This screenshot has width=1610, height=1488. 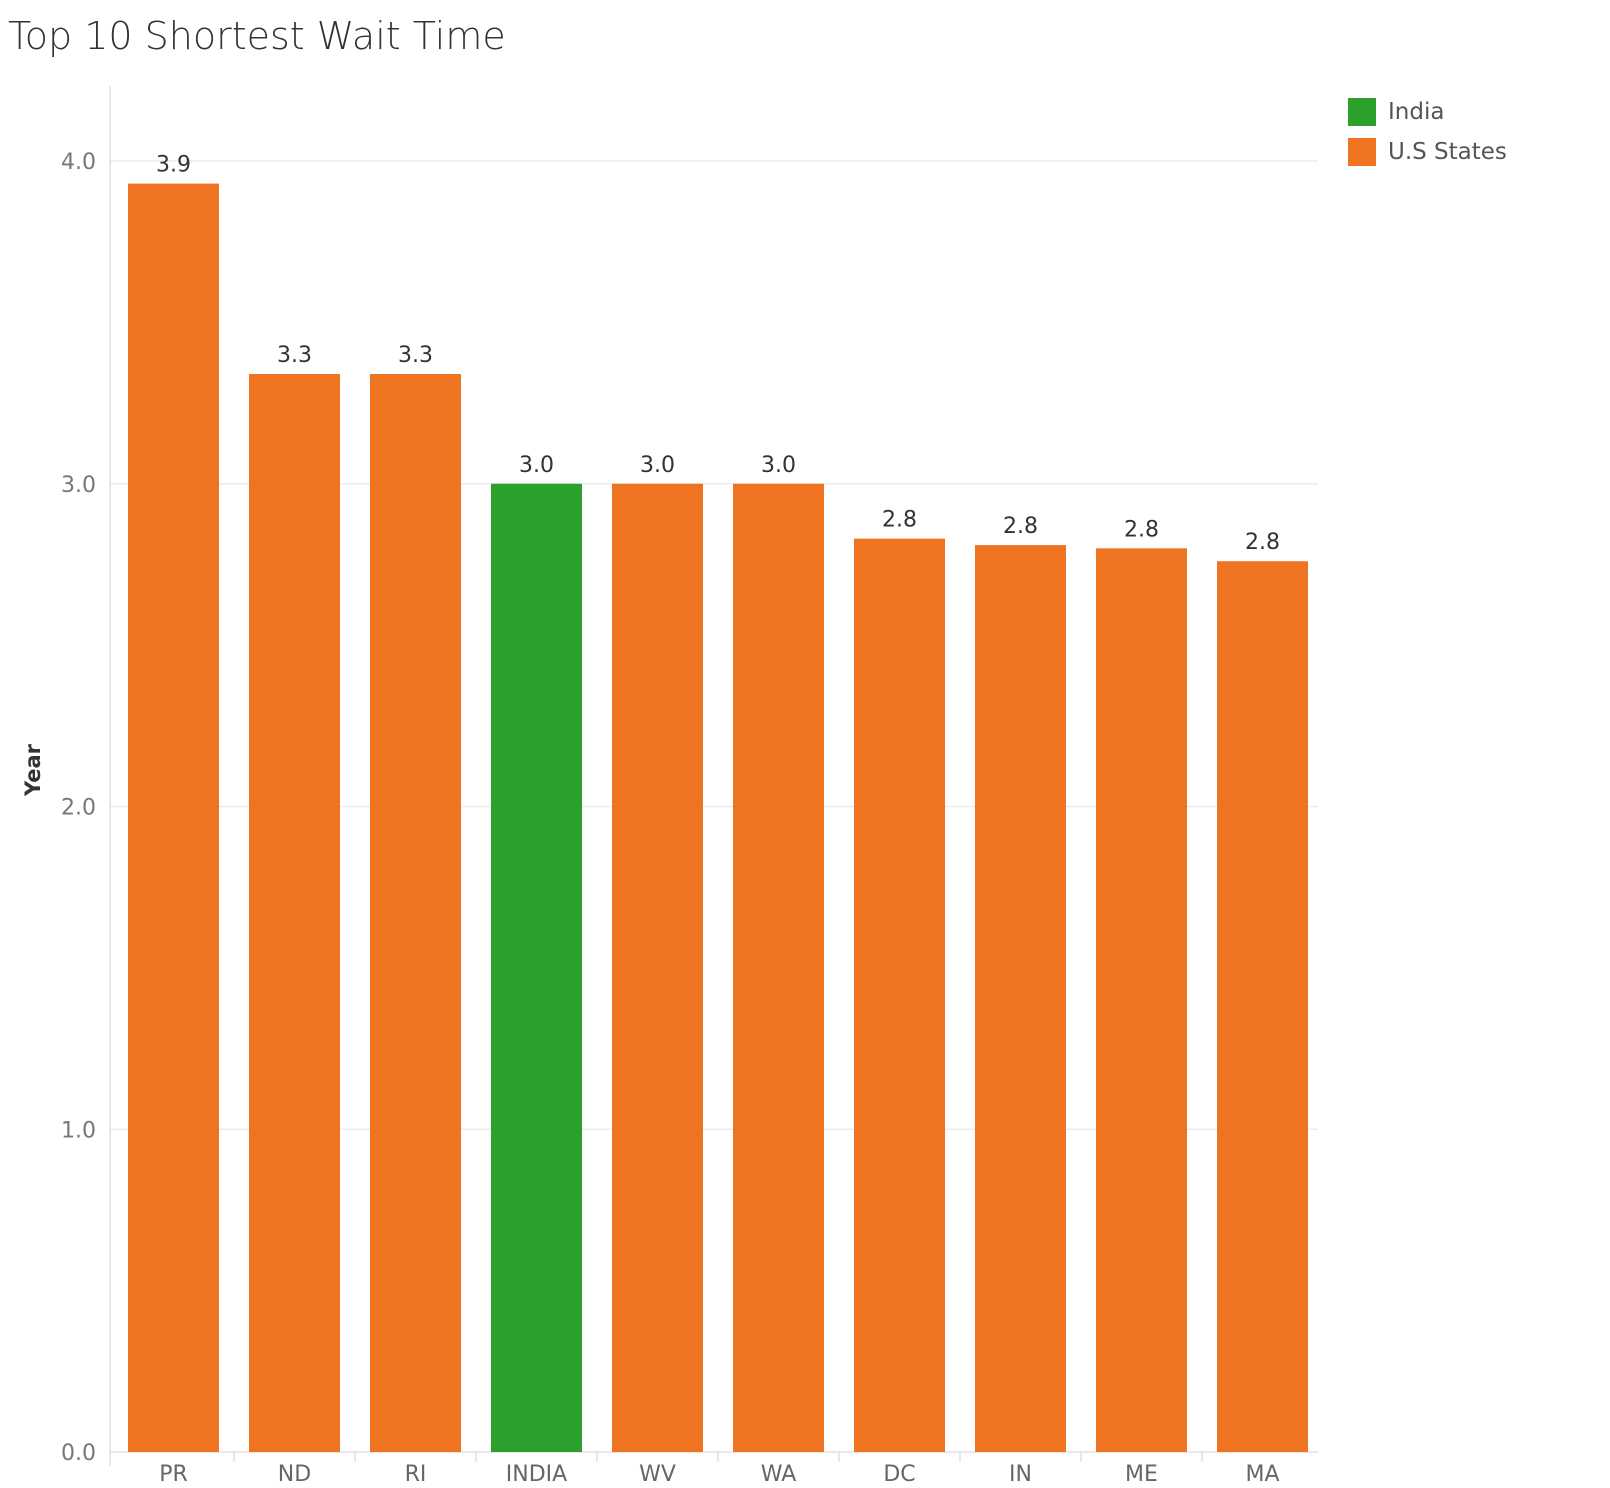 I want to click on bar-ma, so click(x=1262, y=1006).